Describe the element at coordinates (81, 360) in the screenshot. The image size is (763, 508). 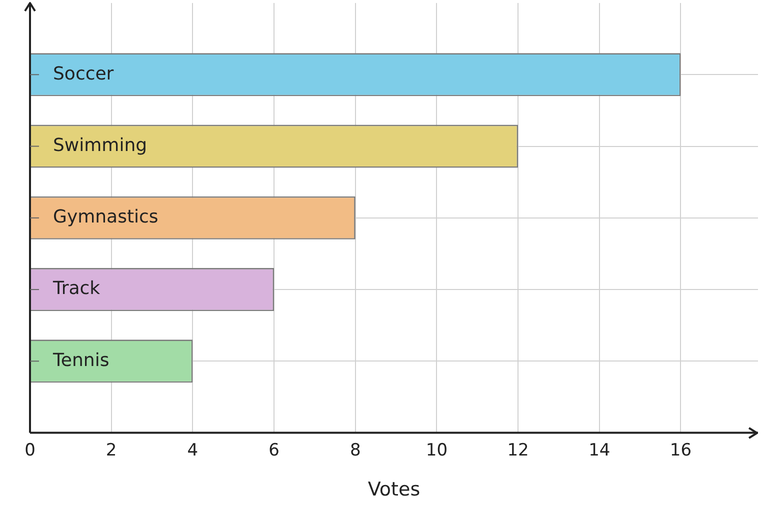
I see `y-tick-label: Tennis` at that location.